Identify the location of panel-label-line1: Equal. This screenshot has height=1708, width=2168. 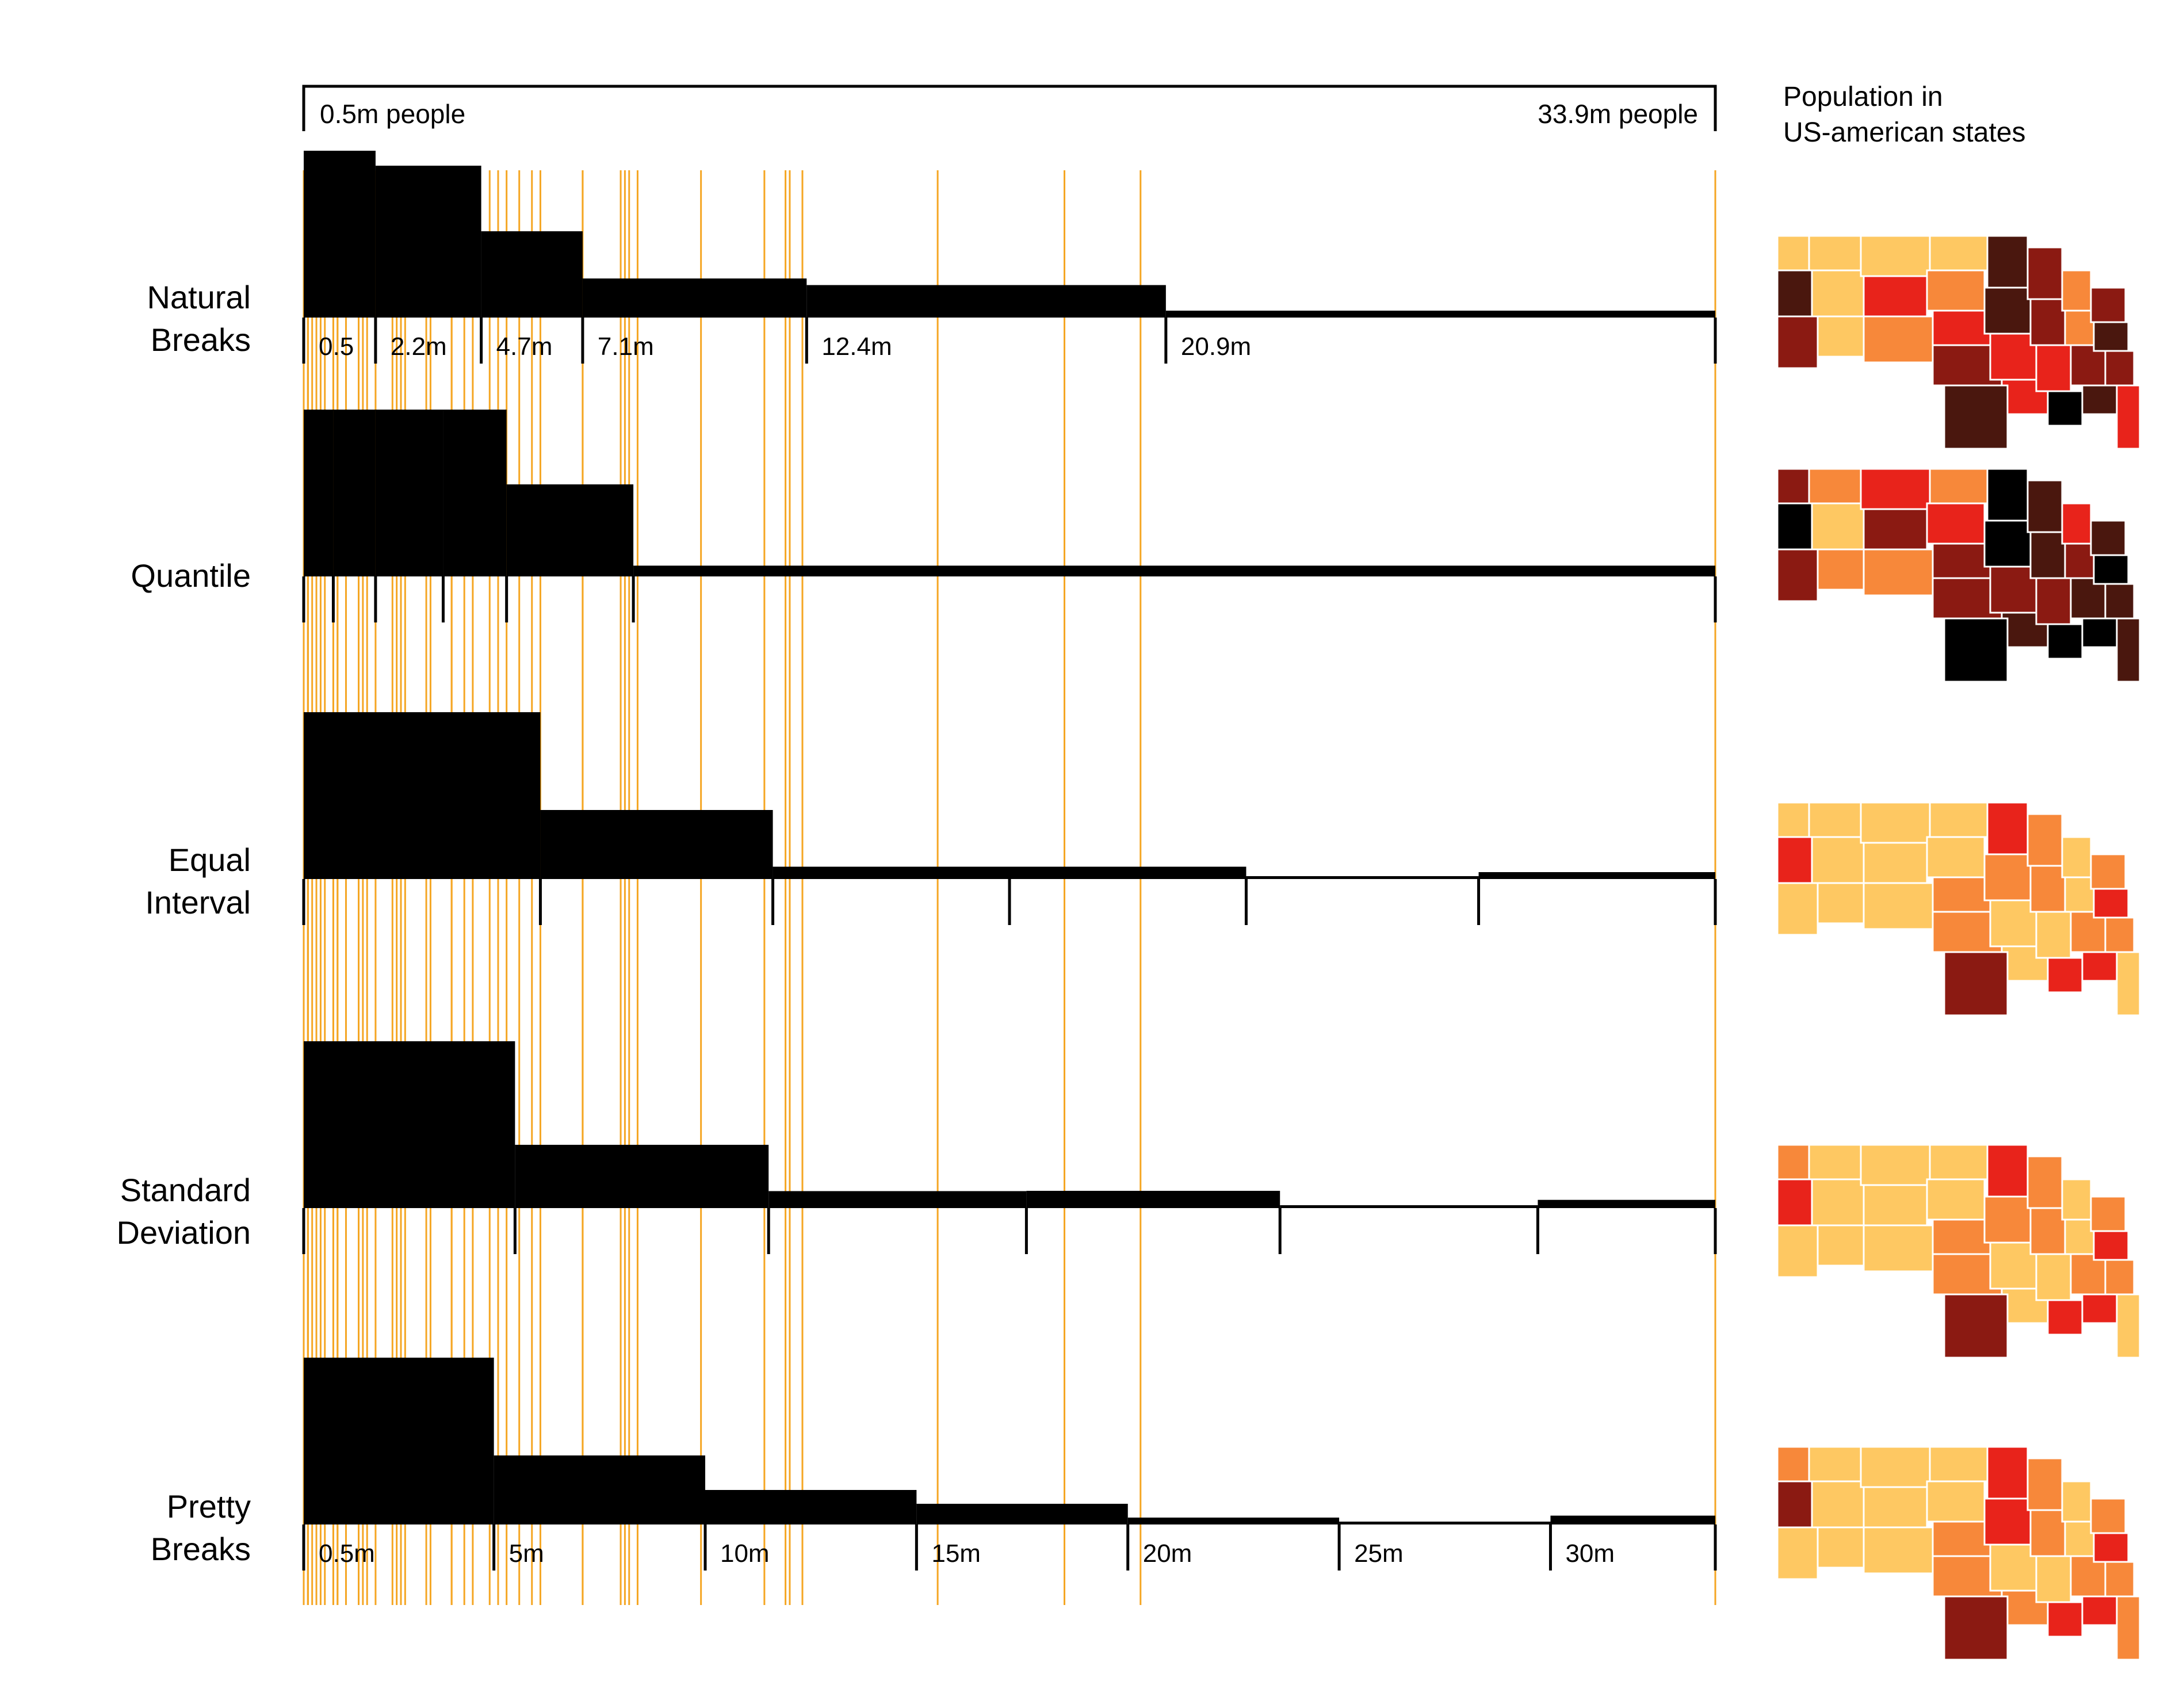
(210, 860).